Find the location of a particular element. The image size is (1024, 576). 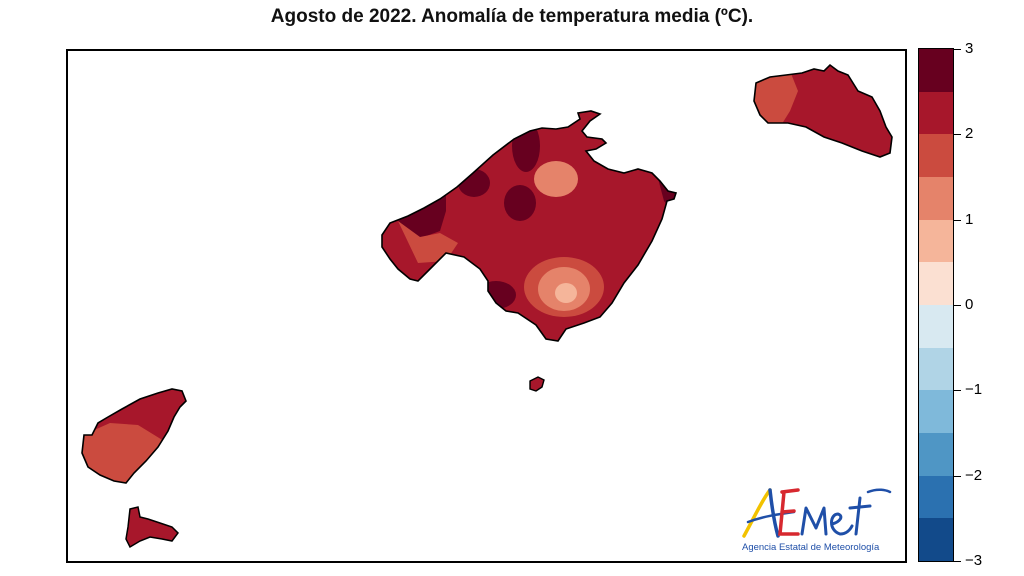

menorca-coastline is located at coordinates (823, 110).